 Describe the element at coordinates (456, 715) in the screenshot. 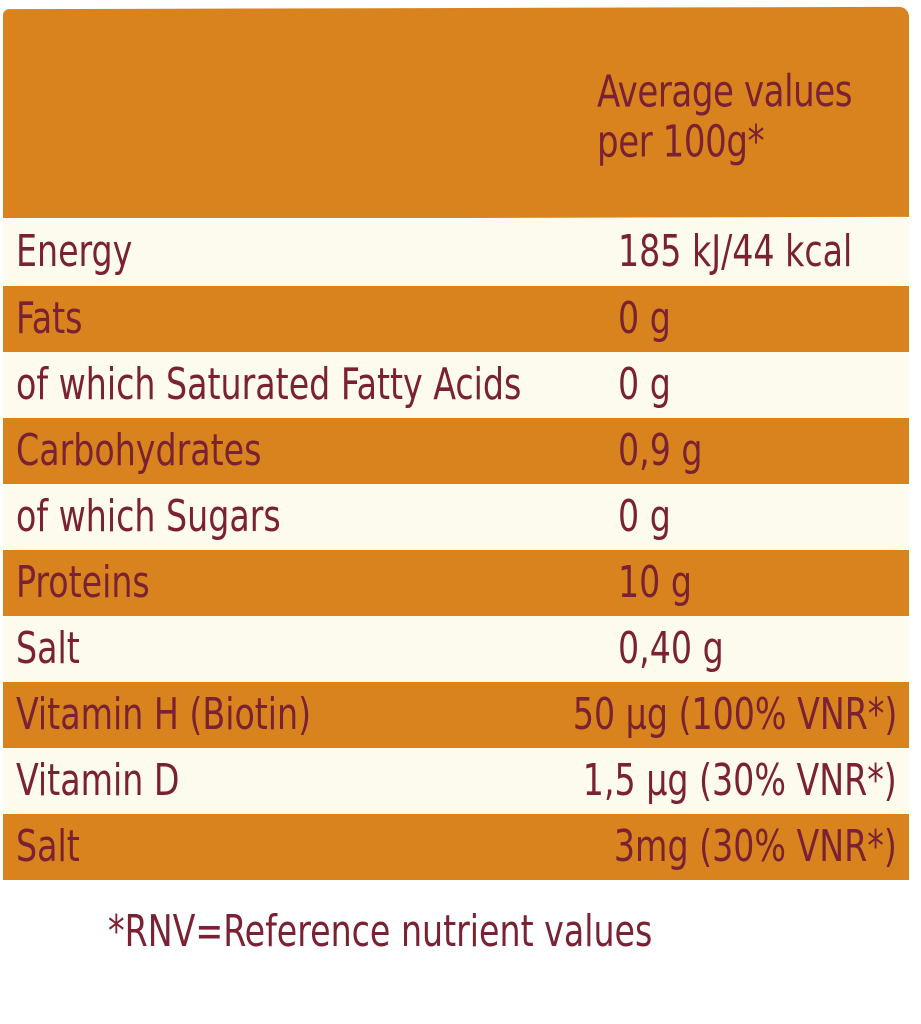

I see `table-row: Vitamin H (Biotin) 50 µg (100% VNR*)` at that location.